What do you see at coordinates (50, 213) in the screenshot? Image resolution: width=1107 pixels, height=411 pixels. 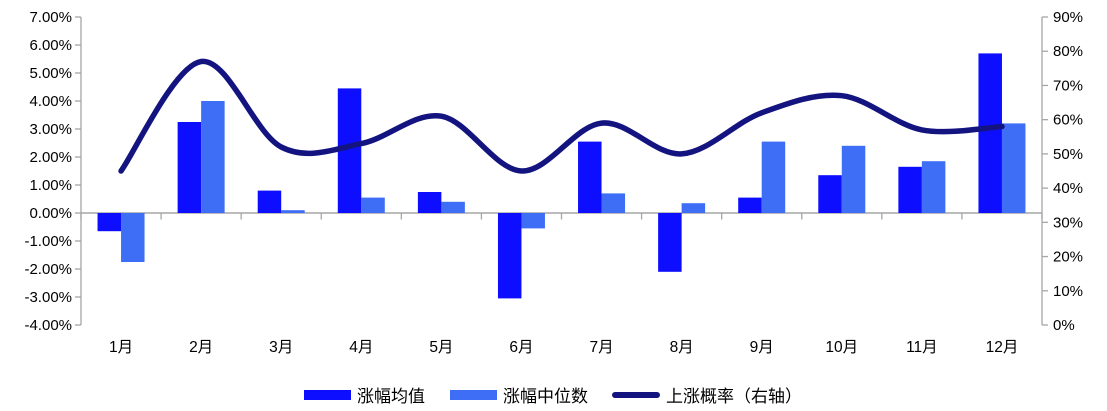 I see `left-axis-tick-label: 0.00%` at bounding box center [50, 213].